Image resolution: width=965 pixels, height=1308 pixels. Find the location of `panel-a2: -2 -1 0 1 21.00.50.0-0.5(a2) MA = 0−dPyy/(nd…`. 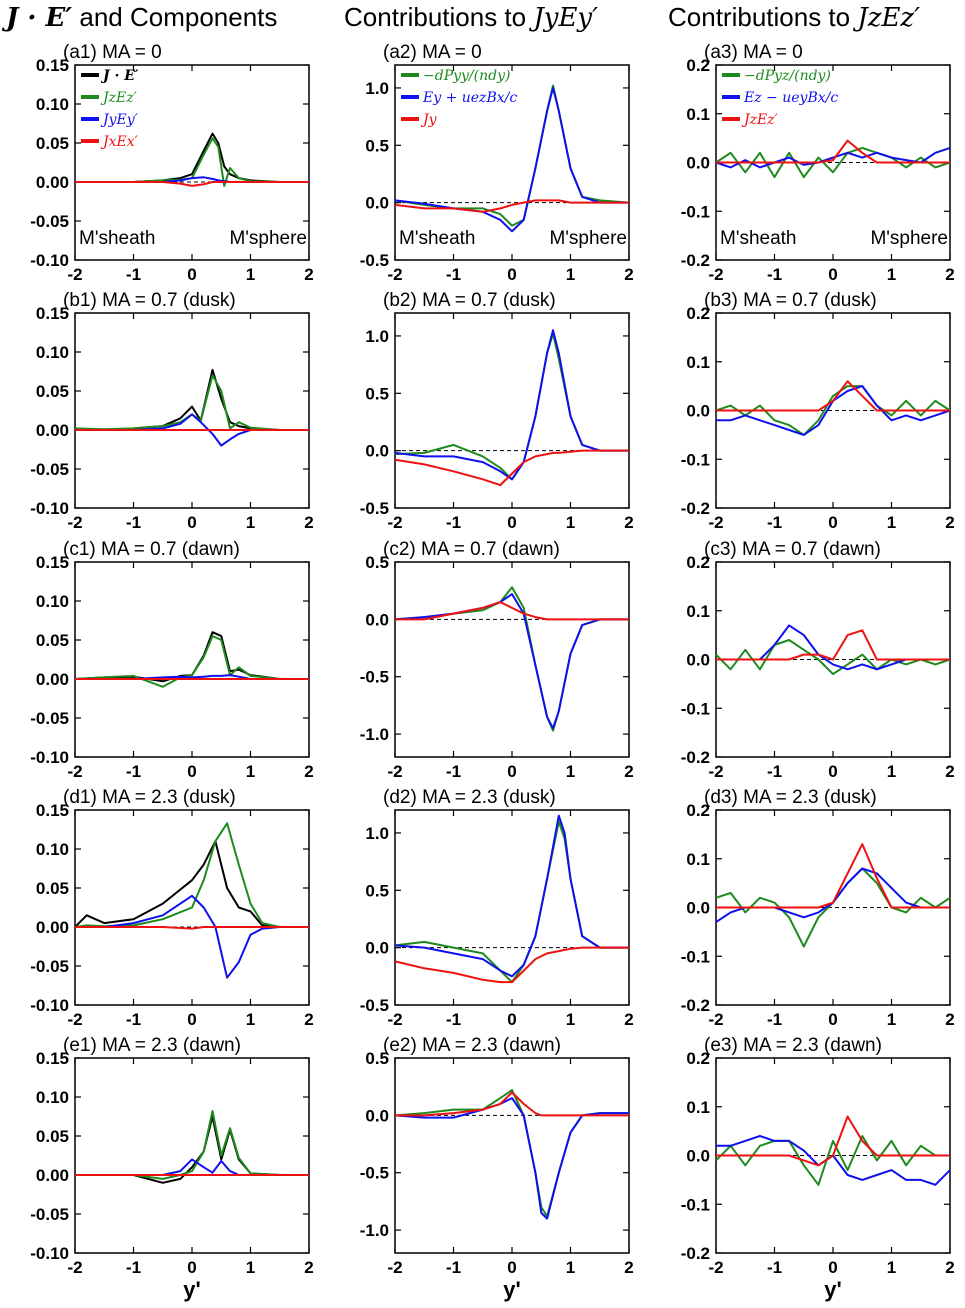

panel-a2: -2 -1 0 1 21.00.50.0-0.5(a2) MA = 0−dPyy/(nd… is located at coordinates (497, 163).